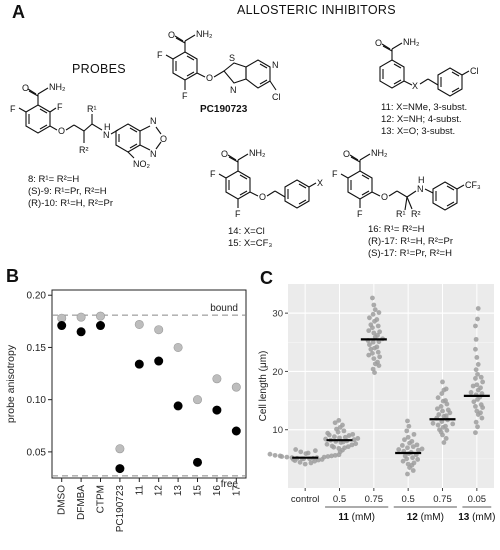 Image resolution: width=500 pixels, height=550 pixels. I want to click on allosteric-inhibitors-heading: ALLOSTERIC INHIBITORS, so click(316, 10).